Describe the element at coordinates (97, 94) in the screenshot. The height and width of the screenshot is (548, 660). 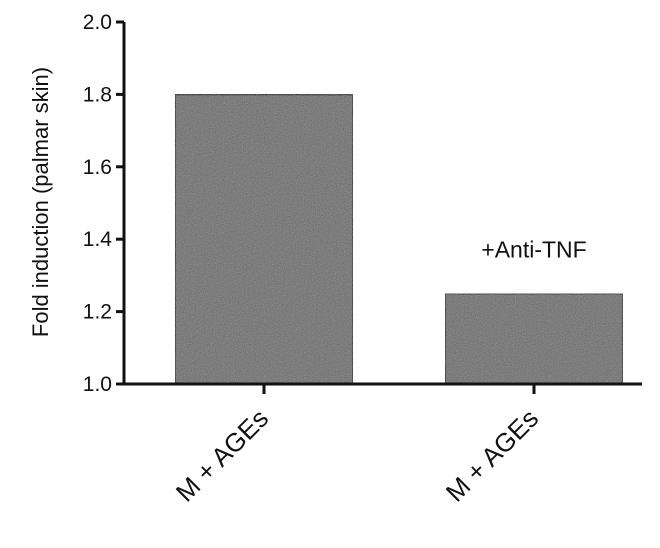
I see `y-tick-label-4: 1.8` at that location.